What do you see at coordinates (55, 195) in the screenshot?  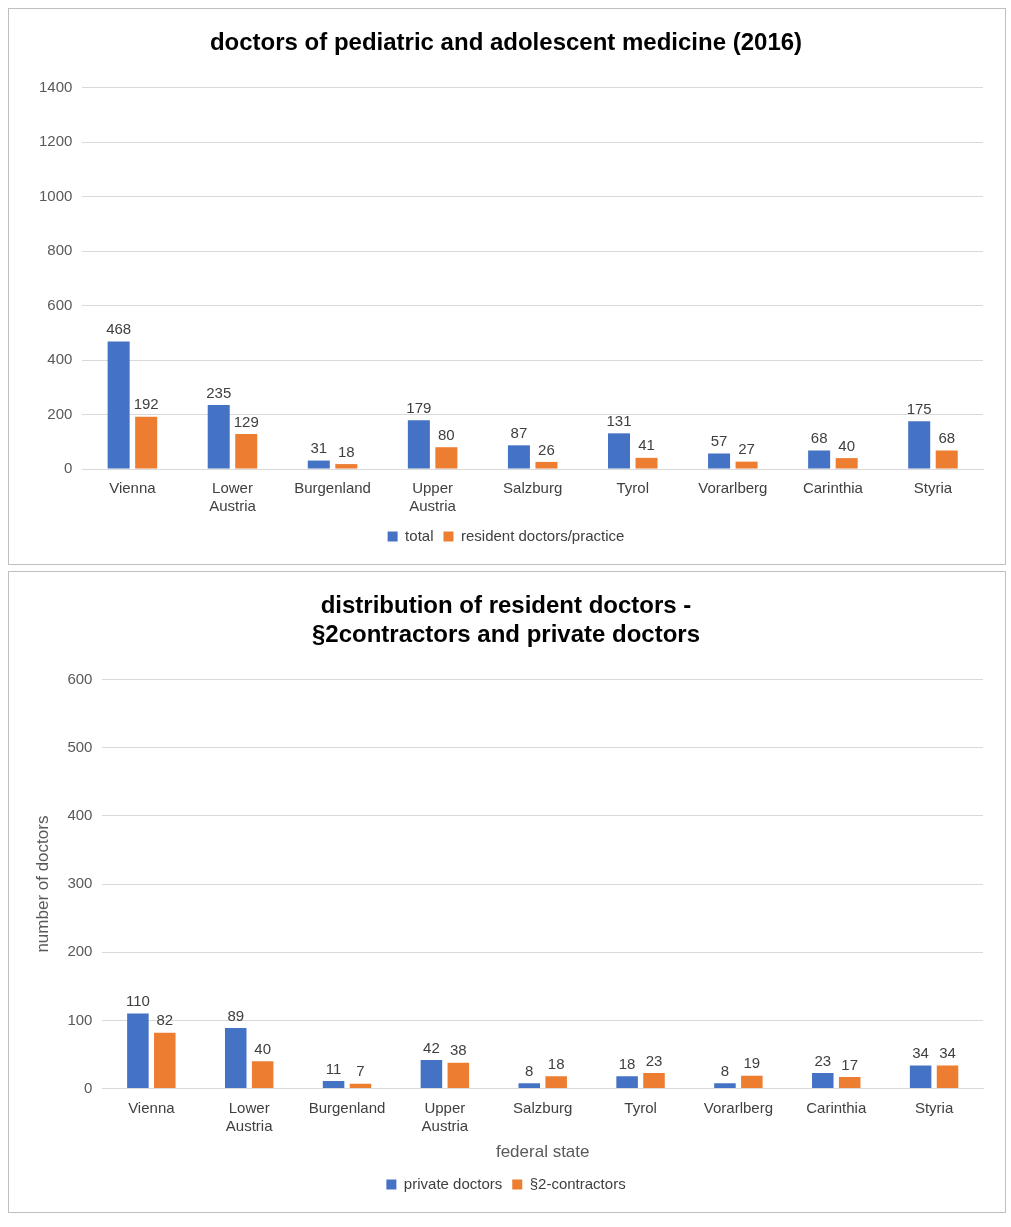 I see `y-tick-label: 1000` at bounding box center [55, 195].